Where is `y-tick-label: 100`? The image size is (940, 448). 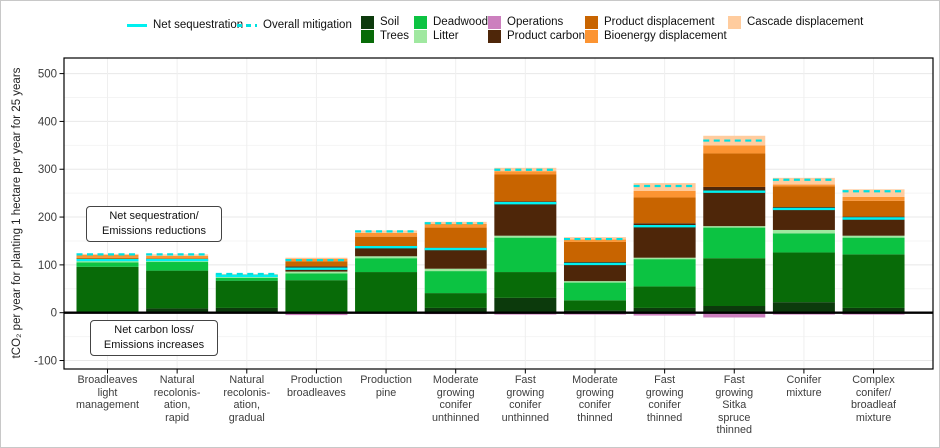
y-tick-label: 100 is located at coordinates (47, 266).